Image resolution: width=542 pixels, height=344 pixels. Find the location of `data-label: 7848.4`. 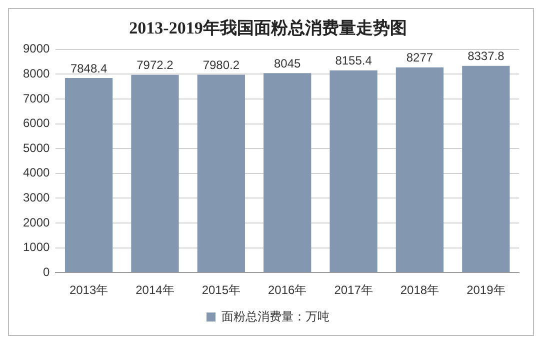

data-label: 7848.4 is located at coordinates (89, 68).